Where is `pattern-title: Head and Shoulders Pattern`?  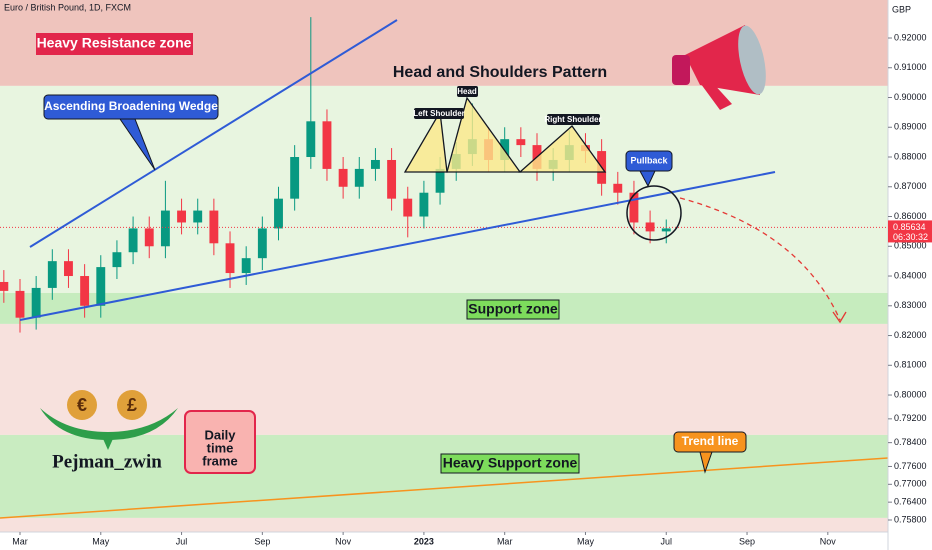 pattern-title: Head and Shoulders Pattern is located at coordinates (500, 72).